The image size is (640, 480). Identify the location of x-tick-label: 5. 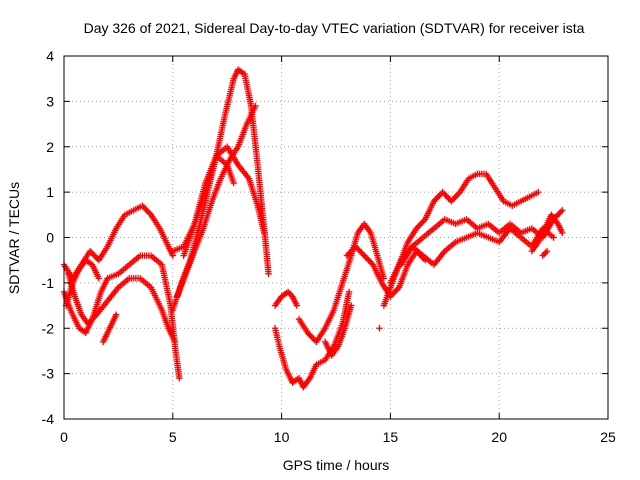
(173, 437).